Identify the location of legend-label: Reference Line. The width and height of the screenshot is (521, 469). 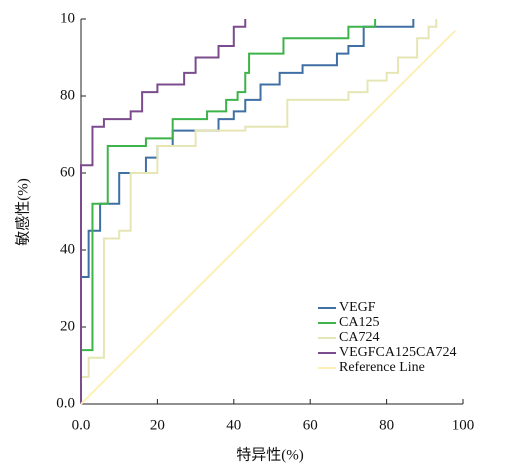
(382, 367).